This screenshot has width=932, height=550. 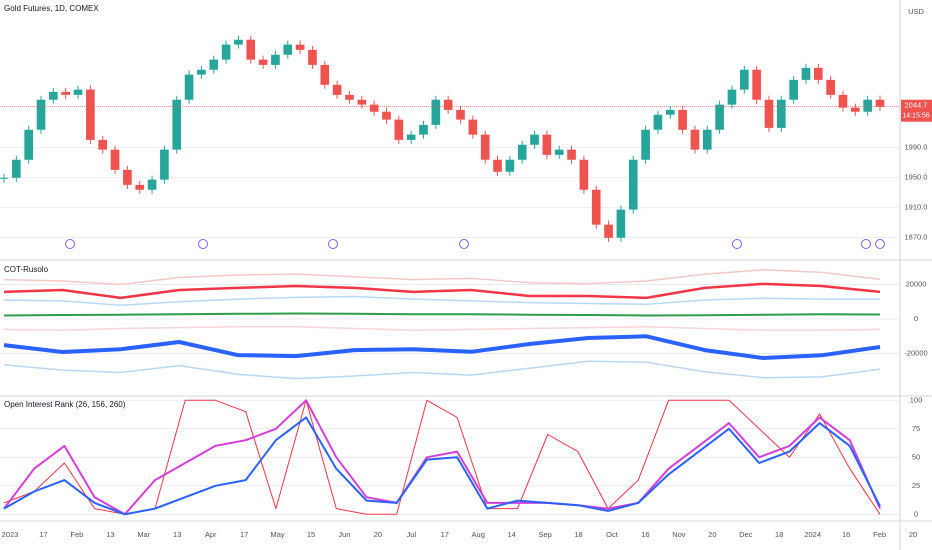 What do you see at coordinates (177, 534) in the screenshot?
I see `x-tick-label: 13` at bounding box center [177, 534].